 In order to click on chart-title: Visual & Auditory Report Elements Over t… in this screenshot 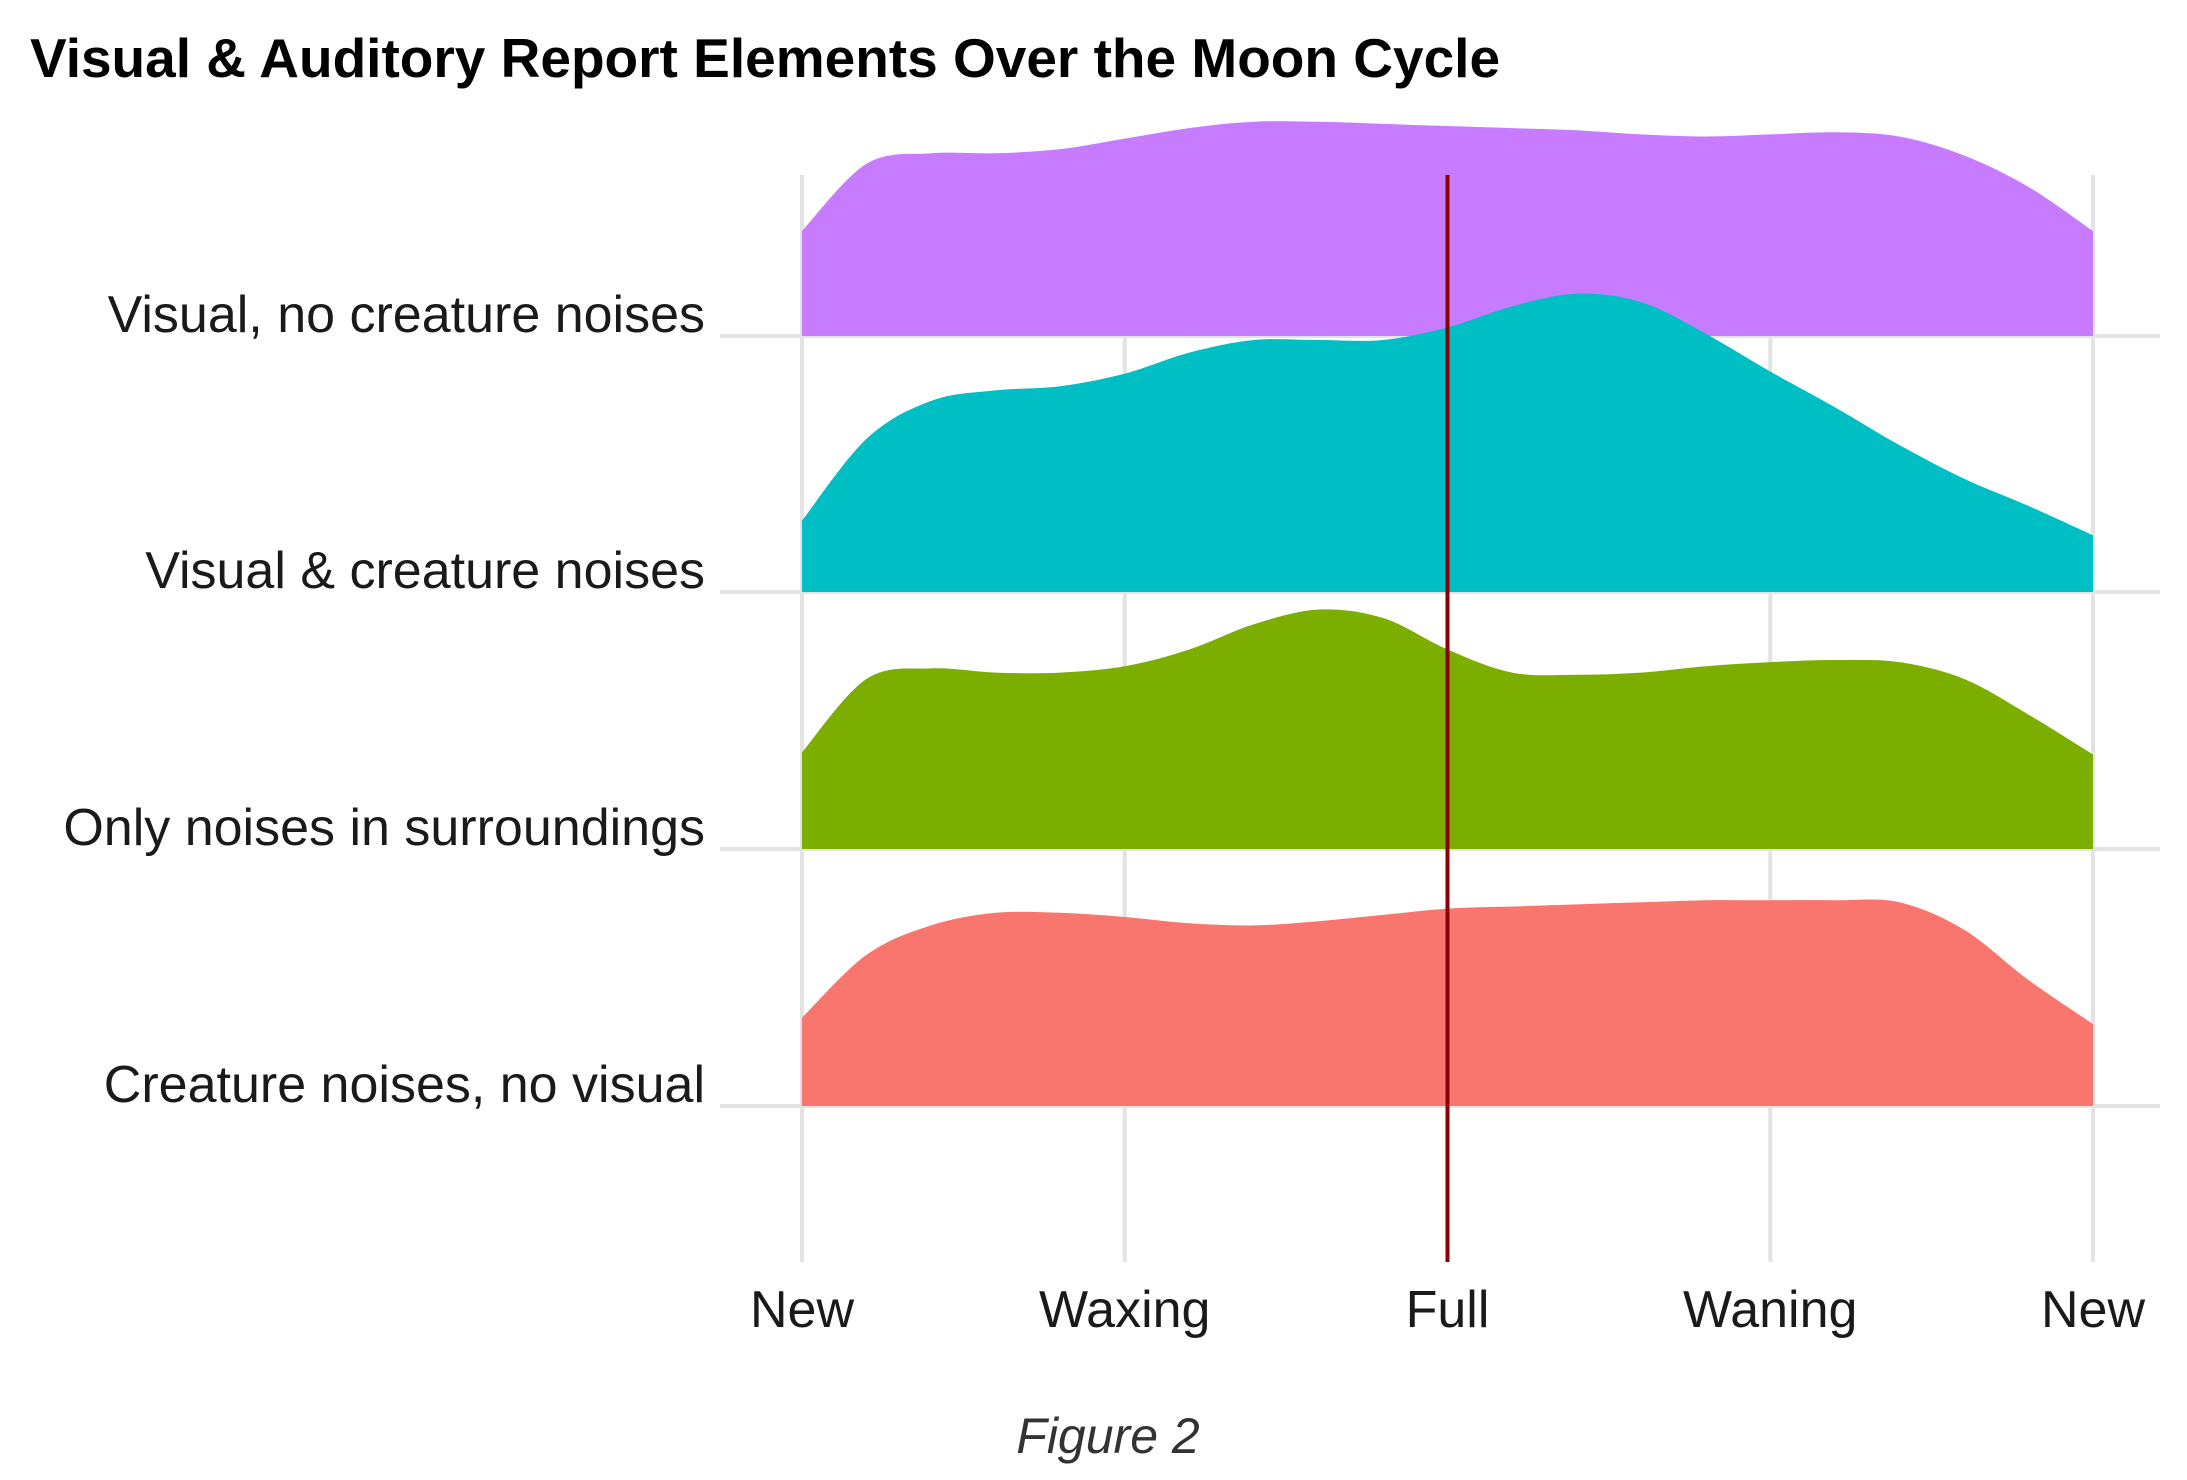, I will do `click(765, 58)`.